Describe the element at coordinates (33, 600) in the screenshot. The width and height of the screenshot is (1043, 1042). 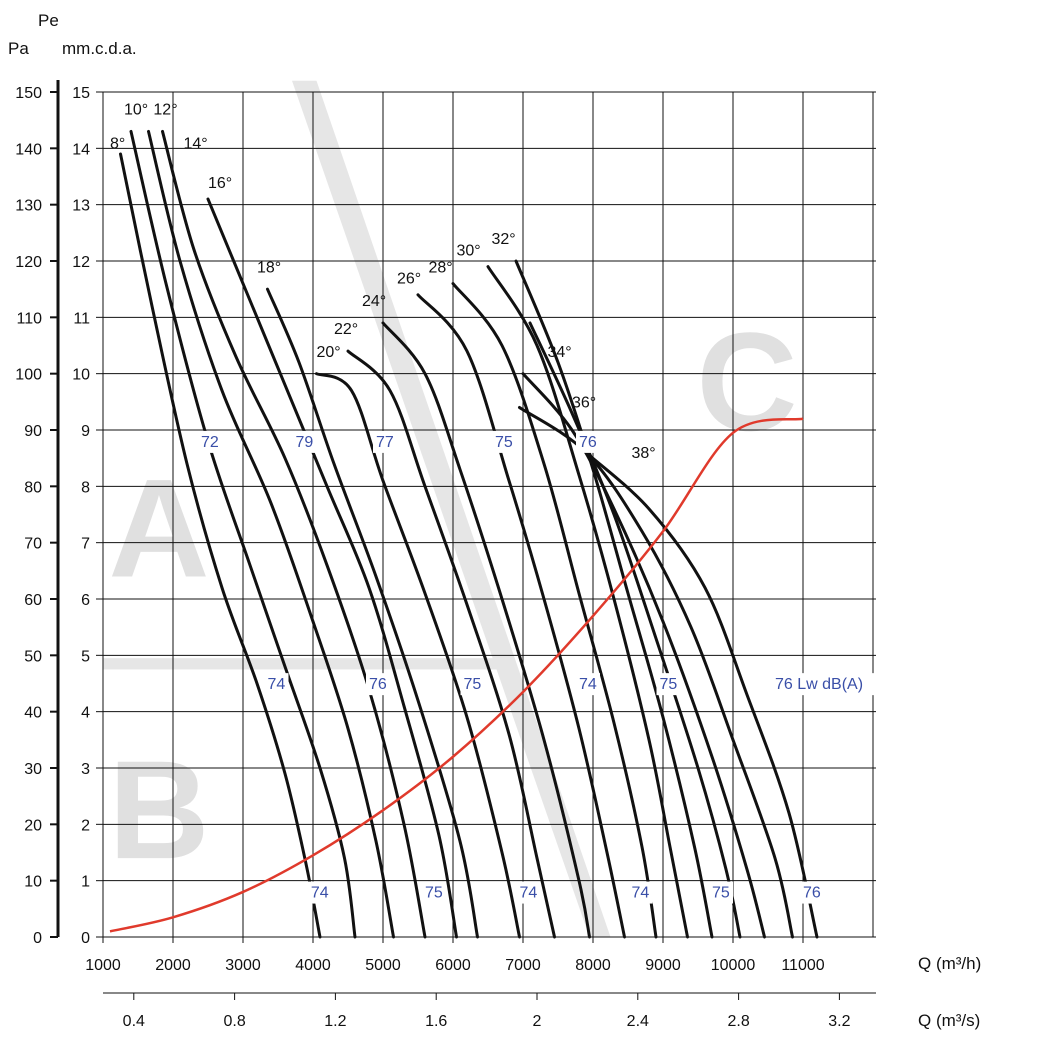
I see `pa-tick-label: 60` at that location.